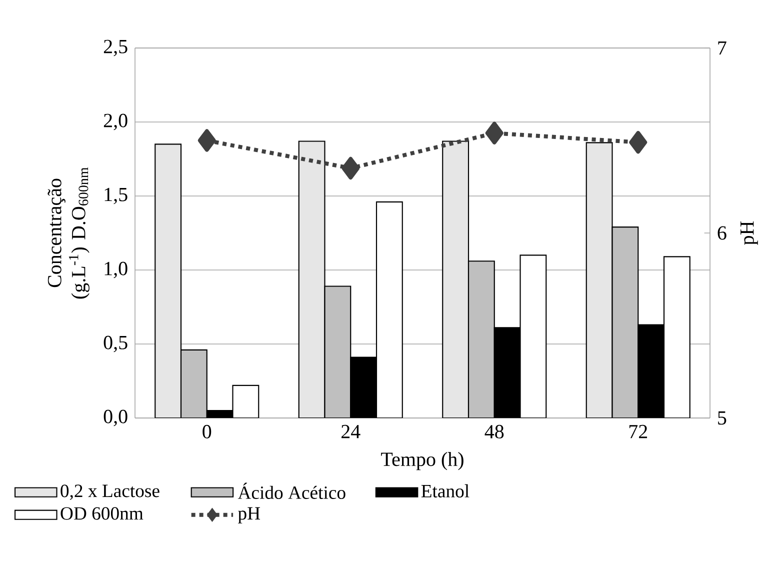 The image size is (771, 580). I want to click on y-tick-label: 0,5, so click(116, 344).